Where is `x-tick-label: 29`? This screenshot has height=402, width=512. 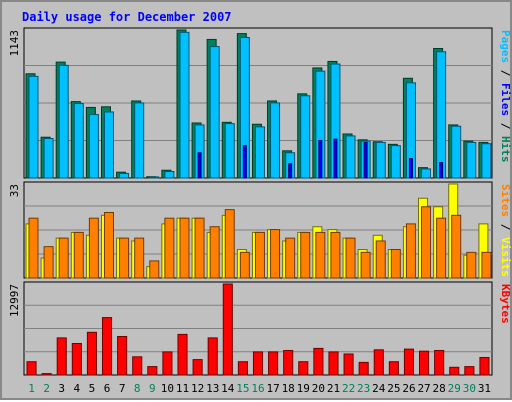
x-tick-label: 29 is located at coordinates (454, 388).